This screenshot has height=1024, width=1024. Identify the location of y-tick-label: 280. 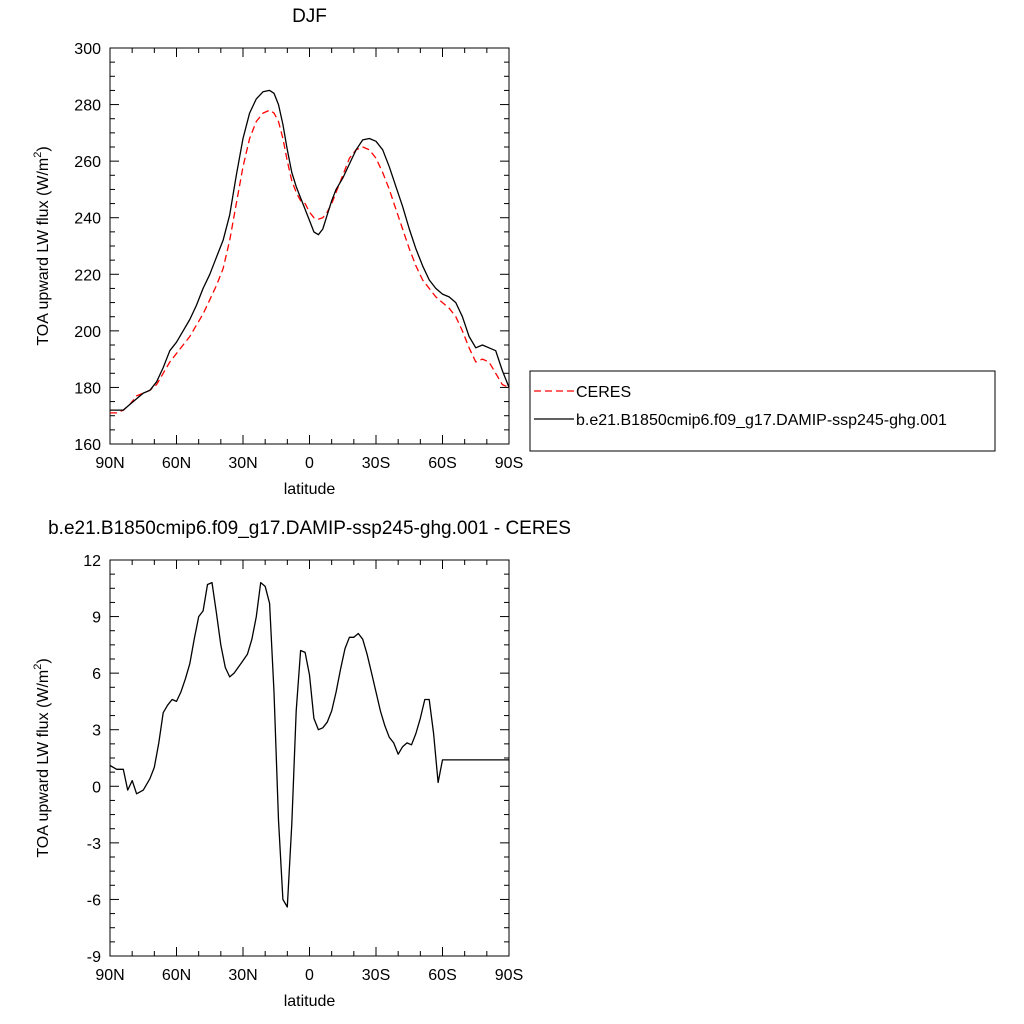
(87, 106).